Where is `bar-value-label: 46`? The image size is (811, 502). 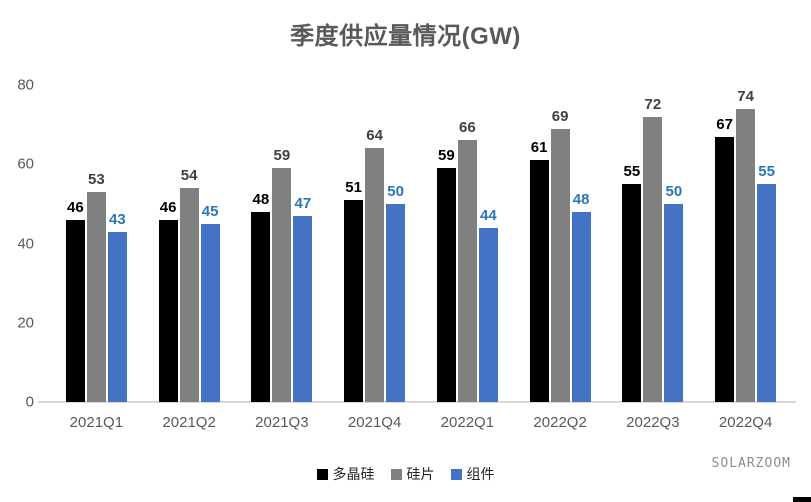
bar-value-label: 46 is located at coordinates (168, 207).